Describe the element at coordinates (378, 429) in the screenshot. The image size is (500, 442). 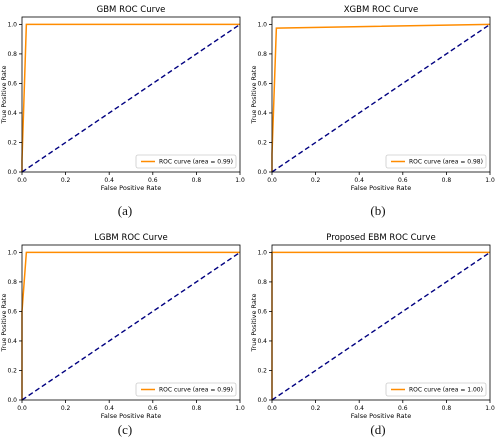
I see `caption-d: (d)` at that location.